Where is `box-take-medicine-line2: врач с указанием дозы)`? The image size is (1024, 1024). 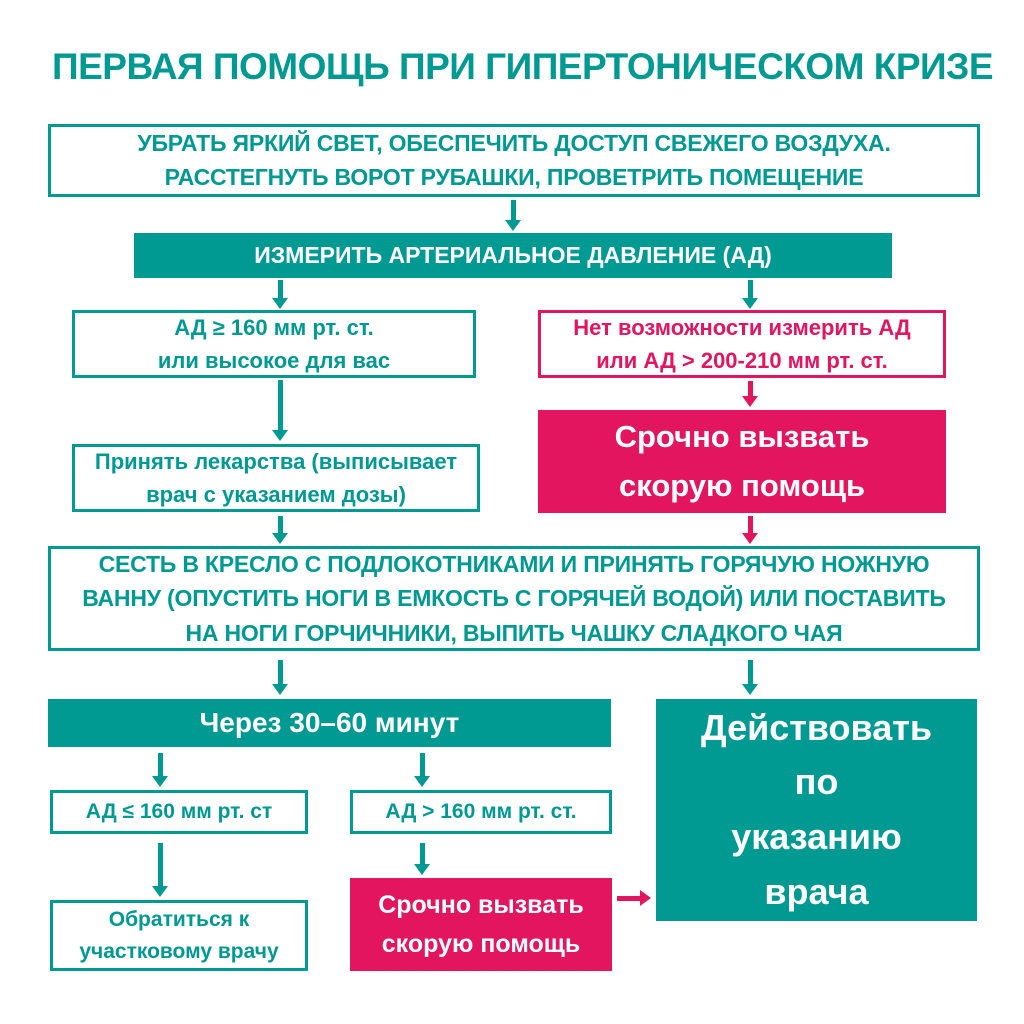
box-take-medicine-line2: врач с указанием дозы) is located at coordinates (276, 494).